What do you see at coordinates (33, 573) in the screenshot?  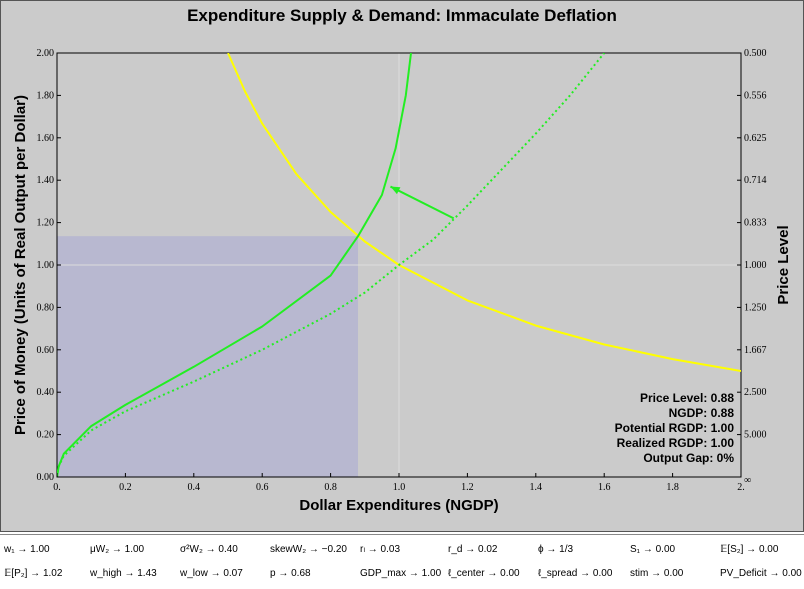 I see `parameter-value: 𝔼[P₂] → 1.02` at bounding box center [33, 573].